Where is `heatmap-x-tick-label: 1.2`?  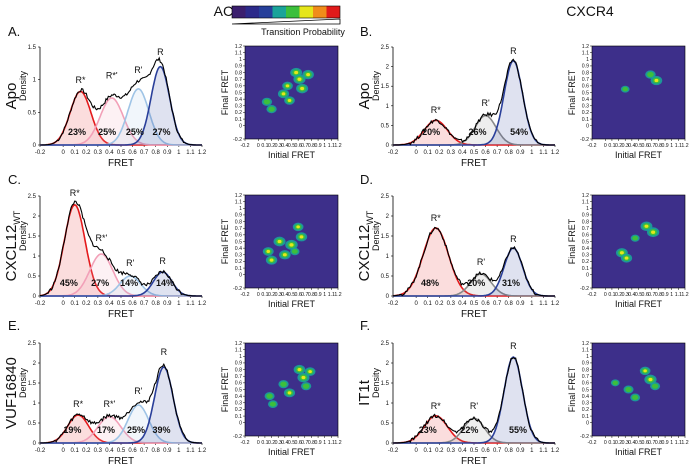 heatmap-x-tick-label: 1.2 is located at coordinates (684, 295).